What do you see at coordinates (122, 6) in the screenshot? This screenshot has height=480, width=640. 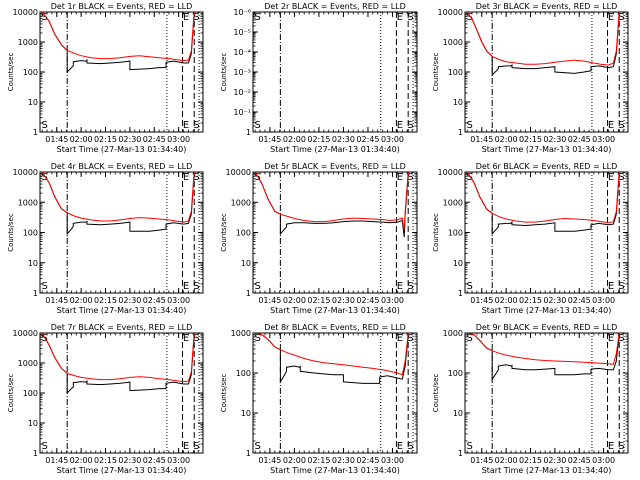 I see `chart-title: Det 1r BLACK = Events, RED = LLD` at bounding box center [122, 6].